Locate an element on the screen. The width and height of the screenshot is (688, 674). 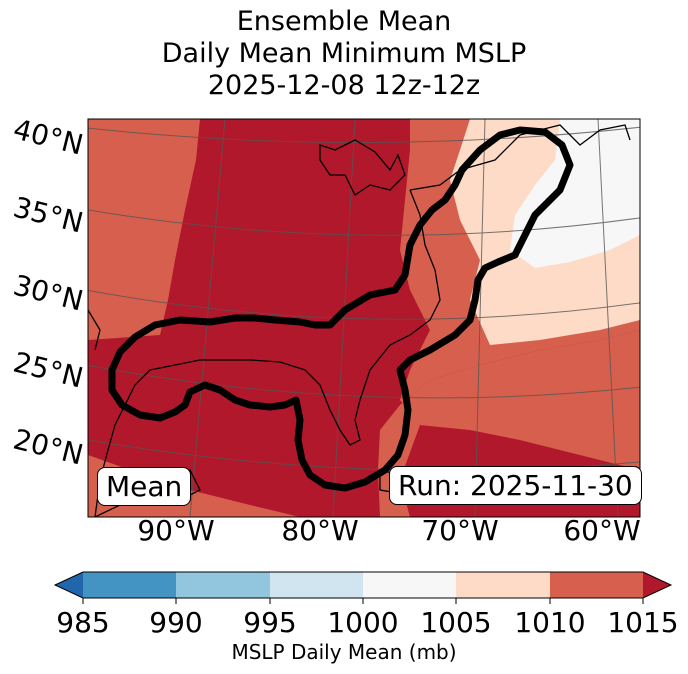
colorbar-tick-995: 995 is located at coordinates (270, 622).